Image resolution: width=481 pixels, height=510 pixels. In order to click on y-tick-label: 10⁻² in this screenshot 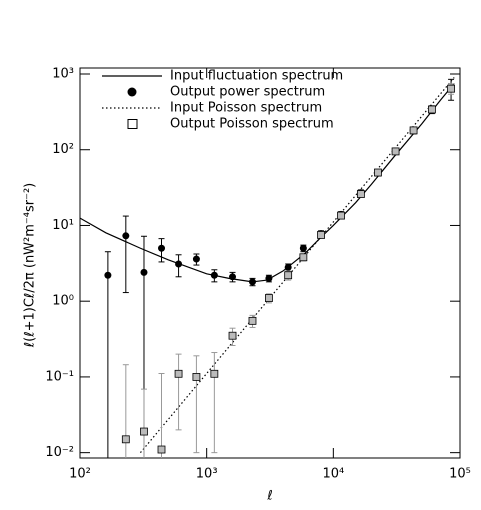, I will do `click(59, 452)`.